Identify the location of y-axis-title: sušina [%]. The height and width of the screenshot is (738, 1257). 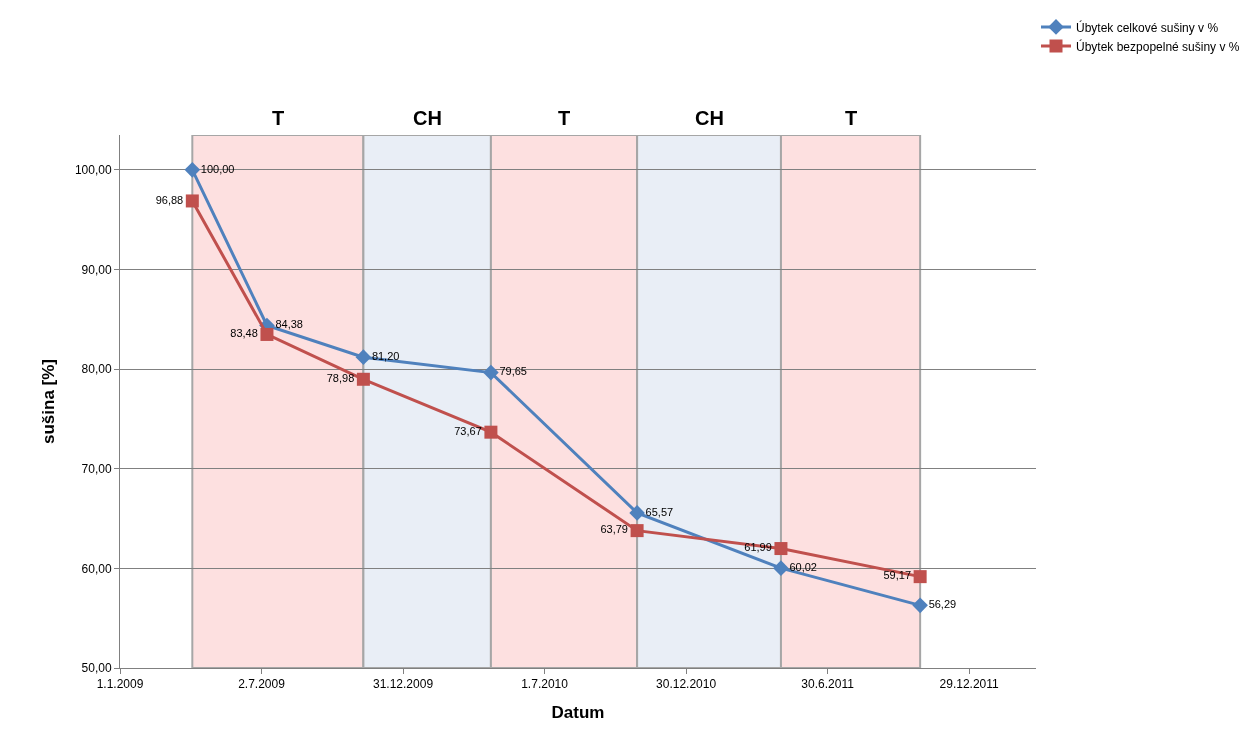
(49, 401).